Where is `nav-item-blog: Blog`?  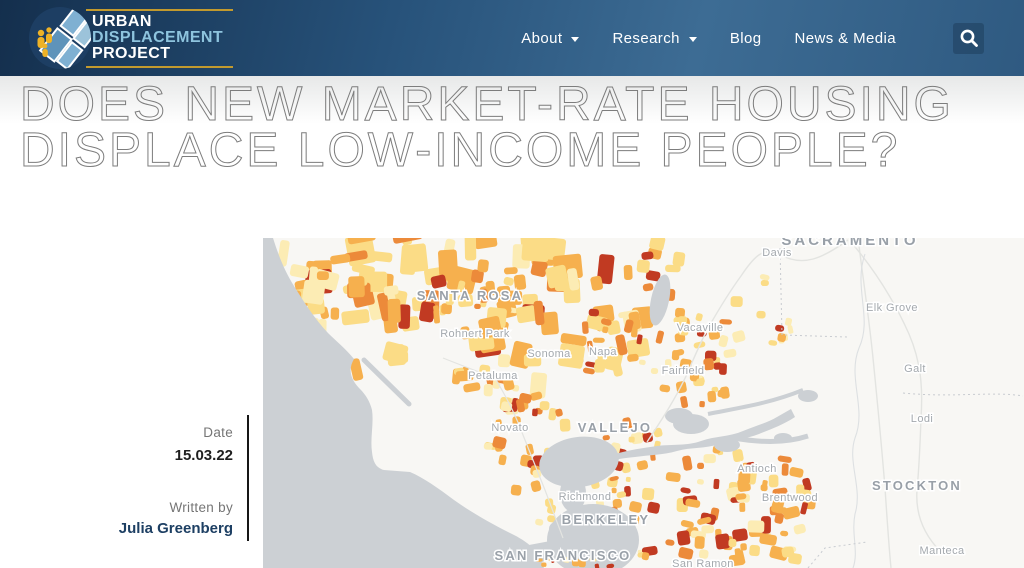 nav-item-blog: Blog is located at coordinates (746, 38).